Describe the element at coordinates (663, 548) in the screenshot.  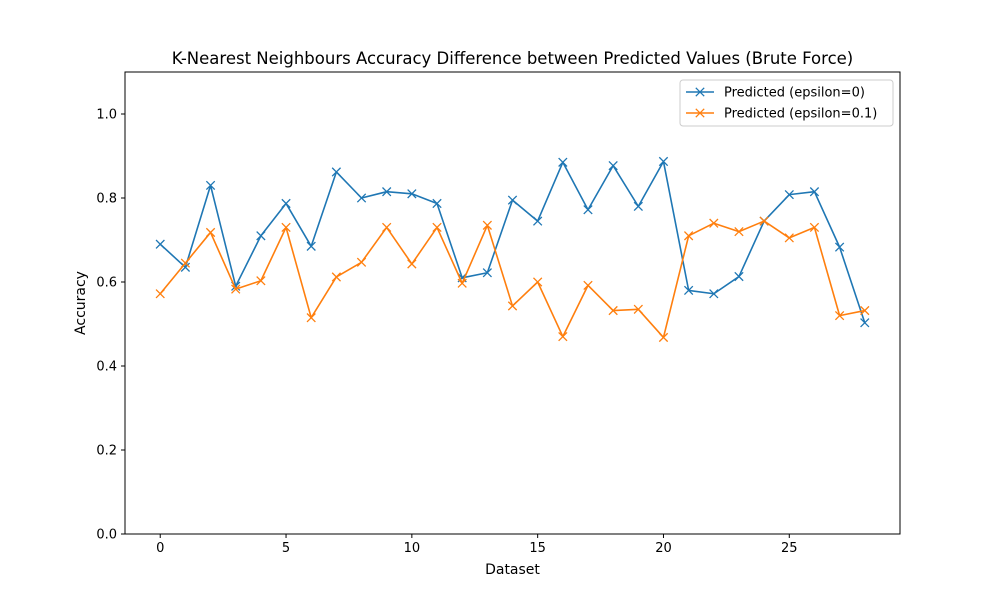
I see `x-tick-label: 20` at that location.